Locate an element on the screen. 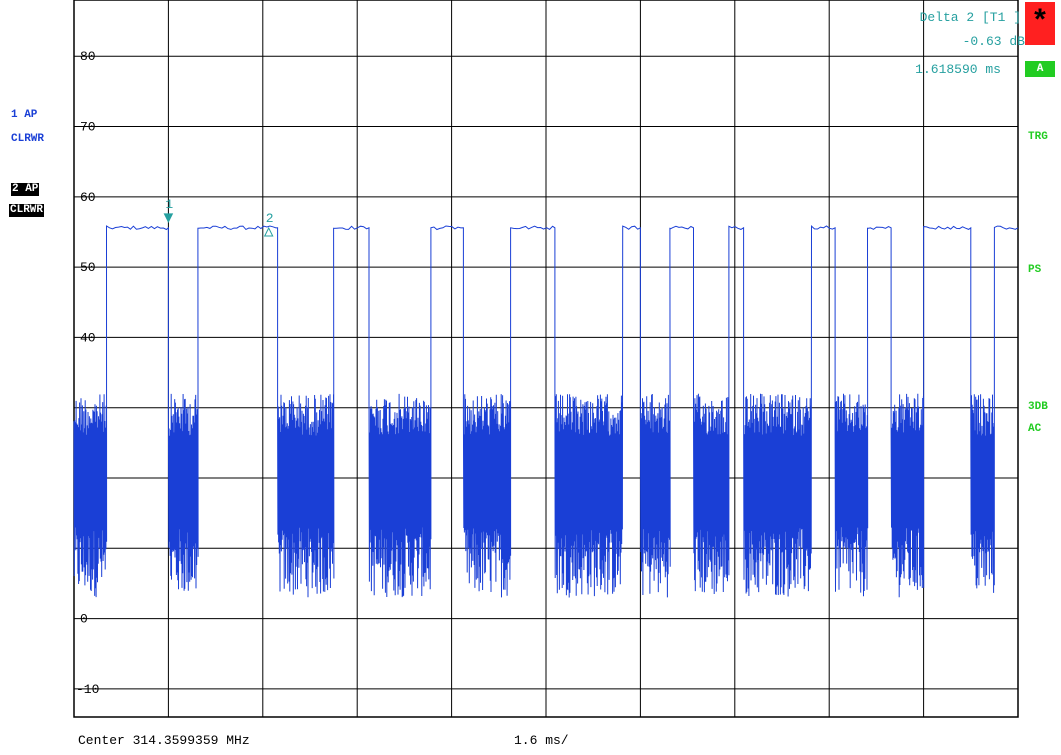 Image resolution: width=1061 pixels, height=755 pixels. status-ac: AC is located at coordinates (1035, 429).